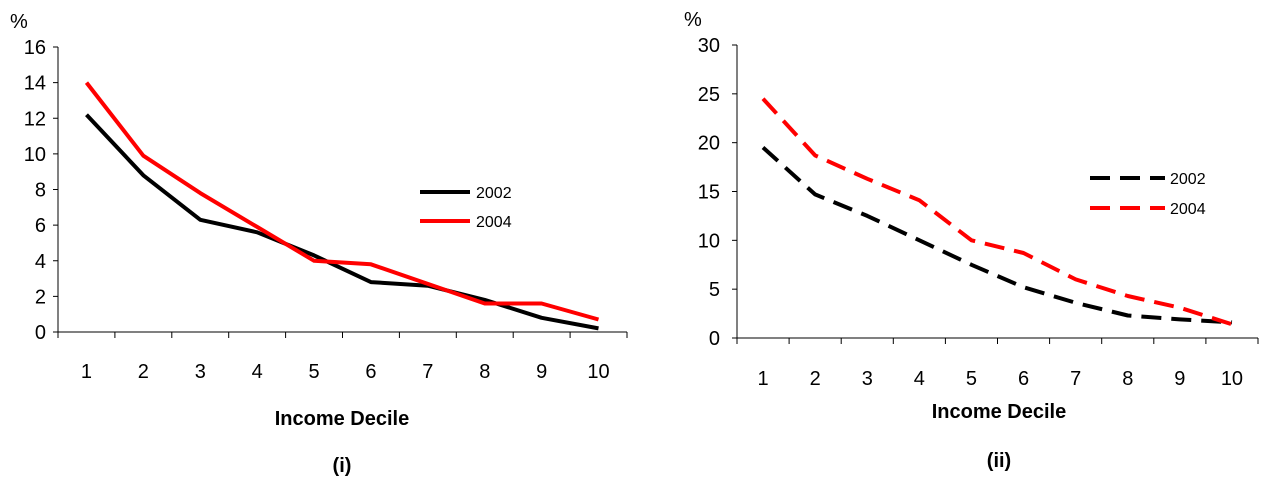 The image size is (1263, 478). I want to click on y-tick-label: 16, so click(35, 48).